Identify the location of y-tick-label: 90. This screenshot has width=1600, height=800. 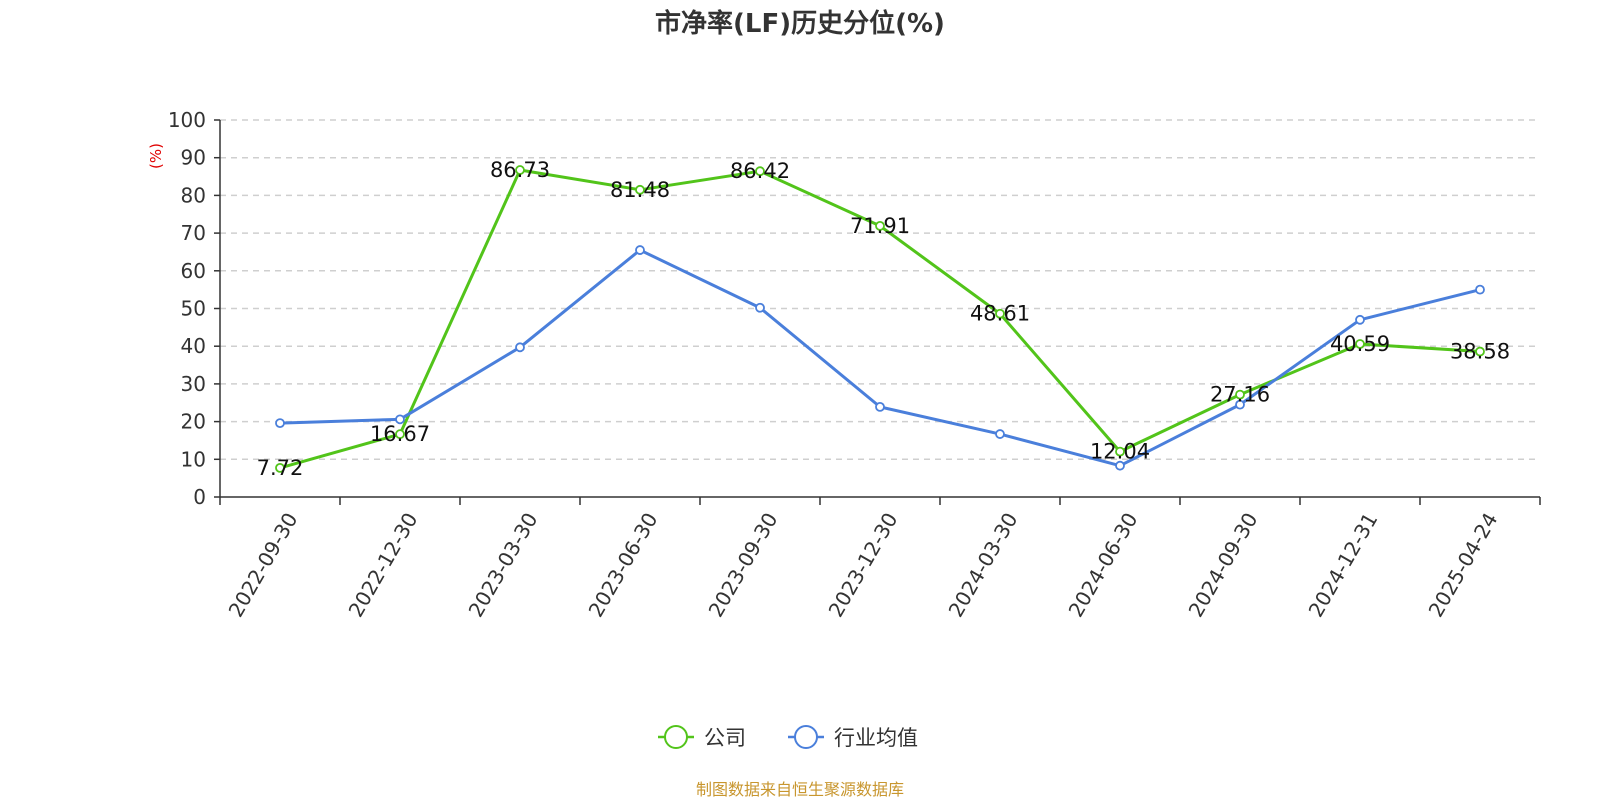
(193, 158).